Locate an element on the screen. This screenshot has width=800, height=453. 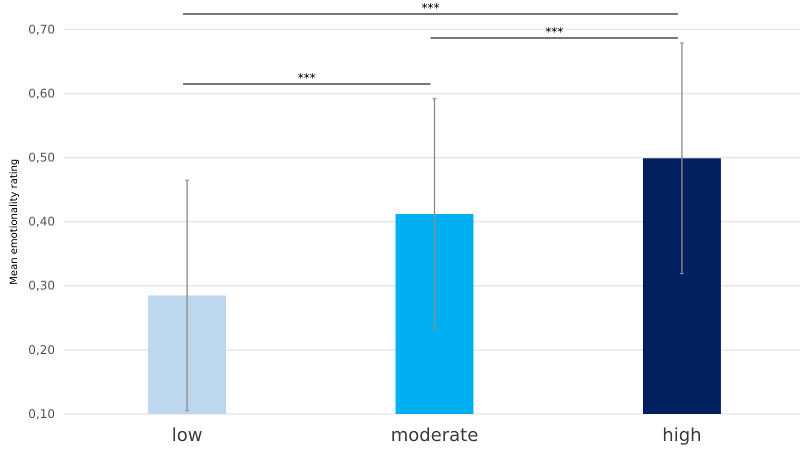
y-tick-label: 0,10 is located at coordinates (41, 413).